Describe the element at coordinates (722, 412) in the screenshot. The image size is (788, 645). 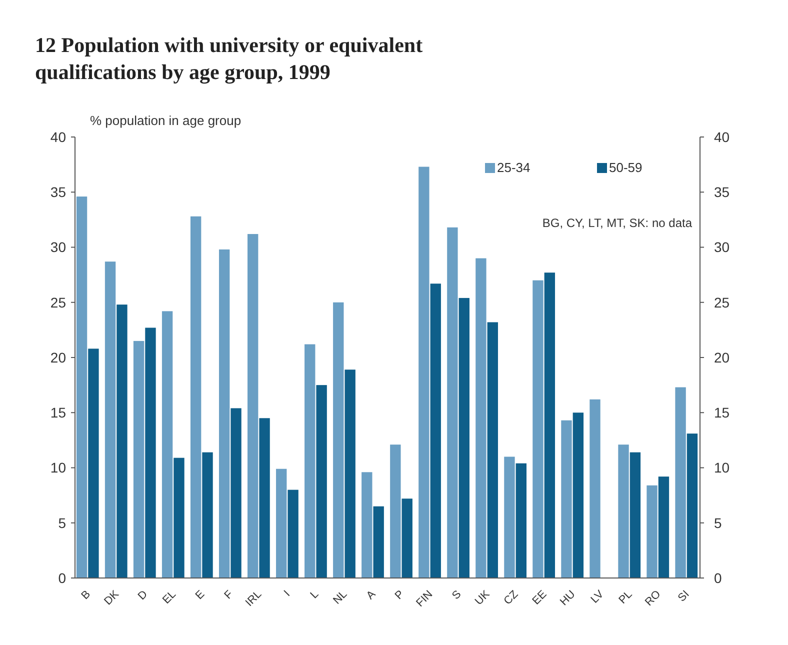
I see `y2-tick-label: 15` at that location.